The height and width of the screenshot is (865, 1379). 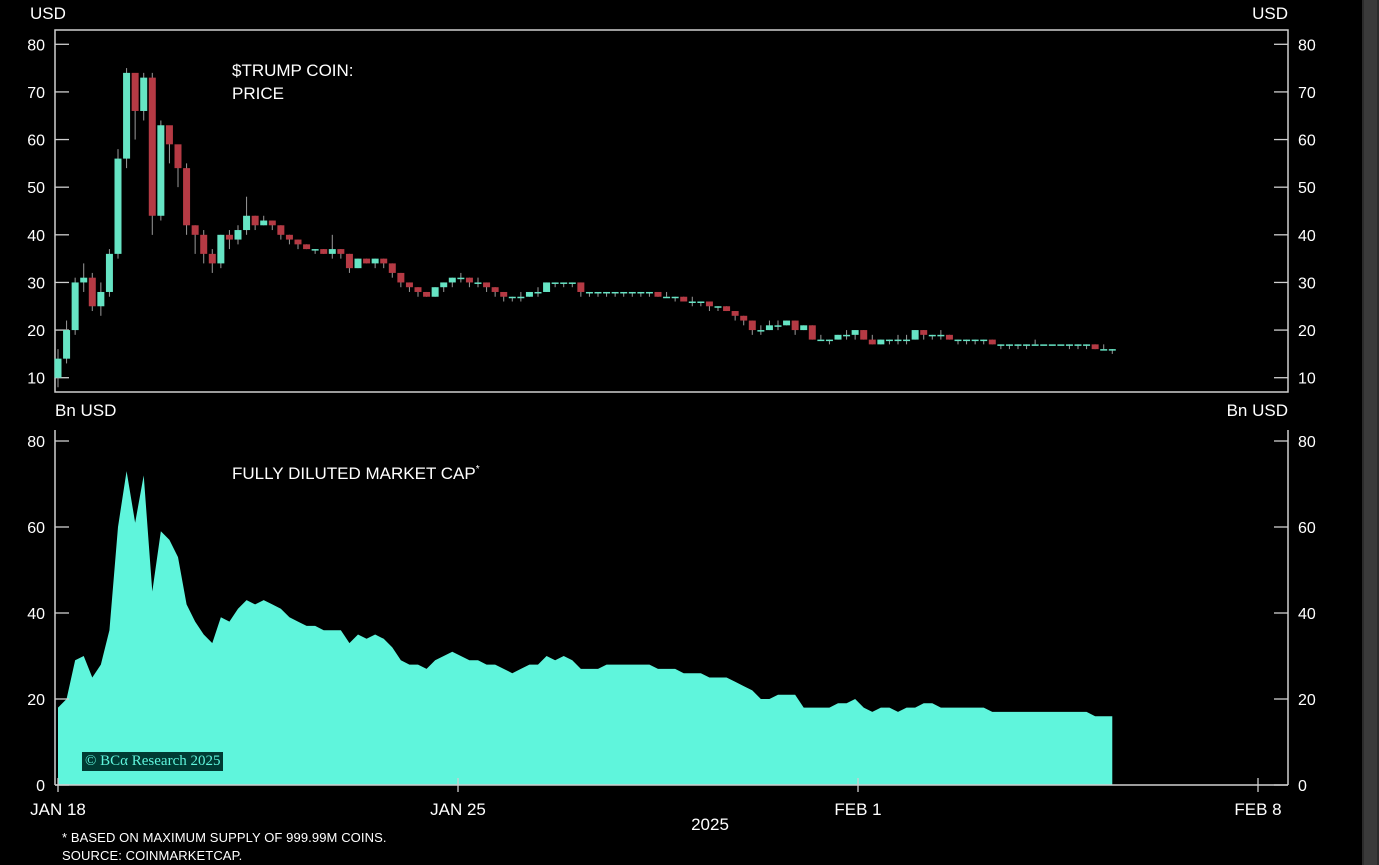 I want to click on marketcap-axis-right-tick-label: 80, so click(x=1307, y=442).